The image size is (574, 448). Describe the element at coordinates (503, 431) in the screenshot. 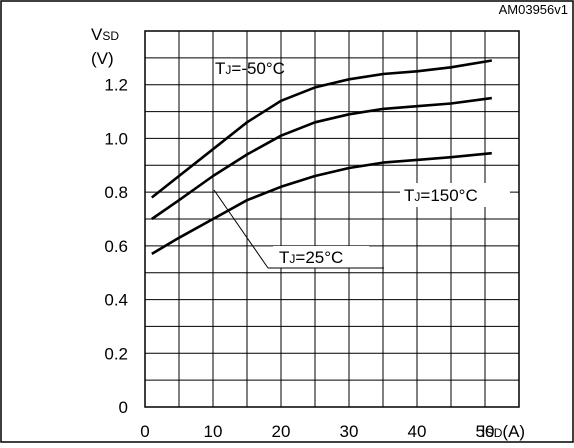

I see `x-axis-title: ISD(A)` at that location.